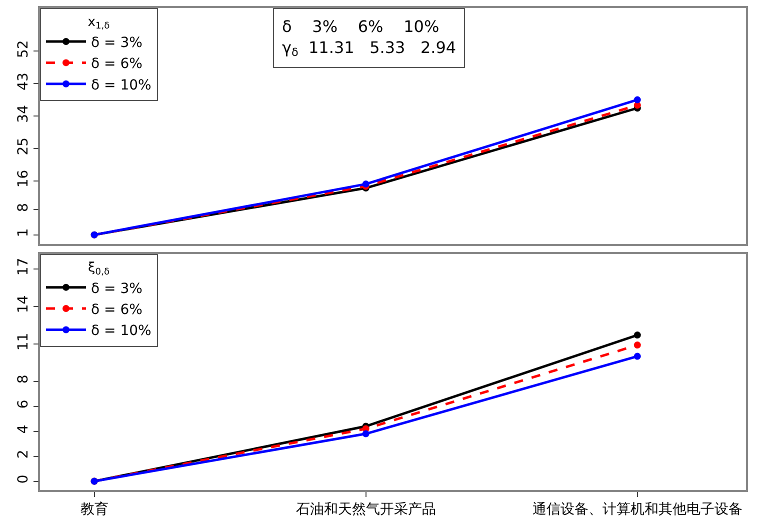 The width and height of the screenshot is (762, 524). What do you see at coordinates (24, 429) in the screenshot?
I see `y-tick-label: 4` at bounding box center [24, 429].